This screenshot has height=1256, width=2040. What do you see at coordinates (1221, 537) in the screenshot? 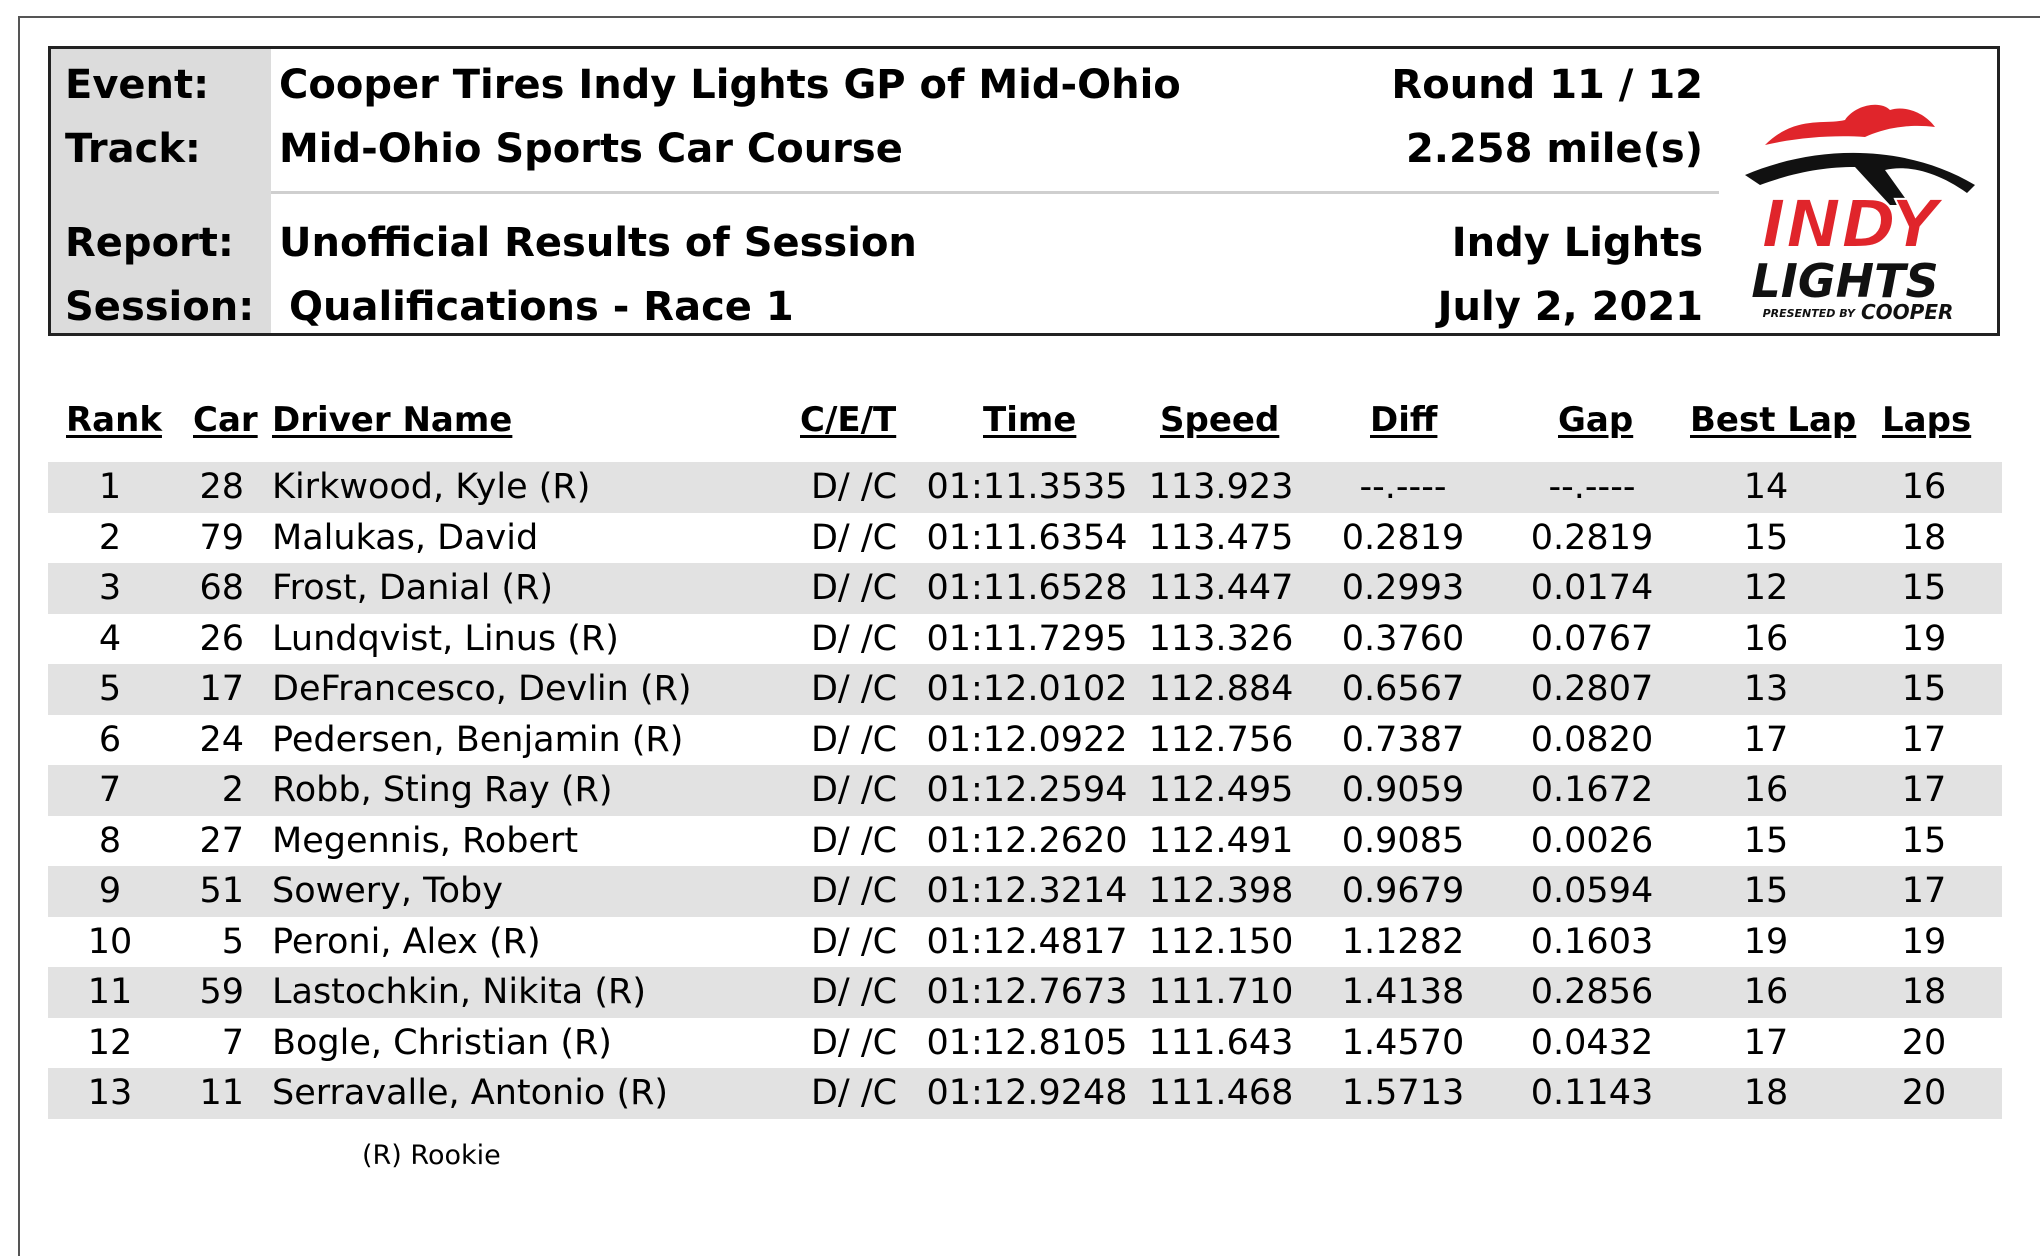
I see `speed-cell: 113.475` at bounding box center [1221, 537].